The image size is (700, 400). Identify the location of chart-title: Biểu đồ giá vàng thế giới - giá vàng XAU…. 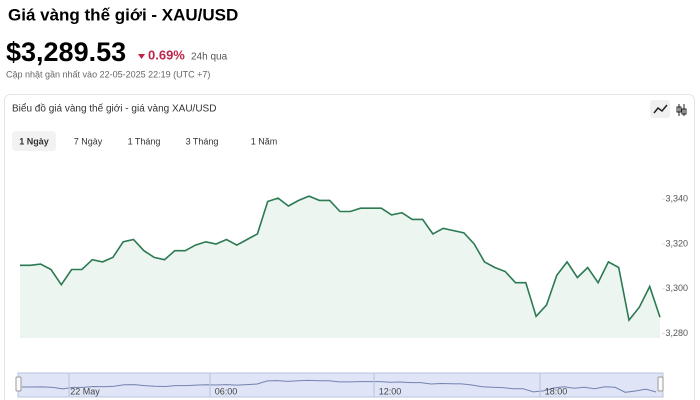
(114, 109).